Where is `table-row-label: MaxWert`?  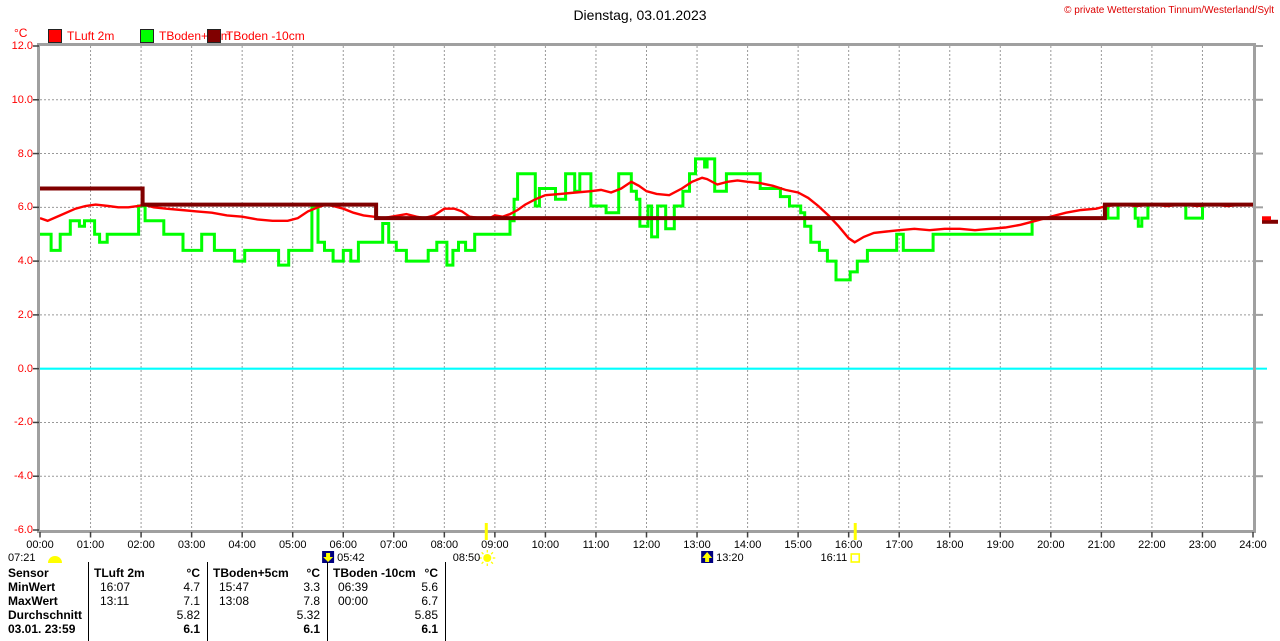 table-row-label: MaxWert is located at coordinates (33, 601).